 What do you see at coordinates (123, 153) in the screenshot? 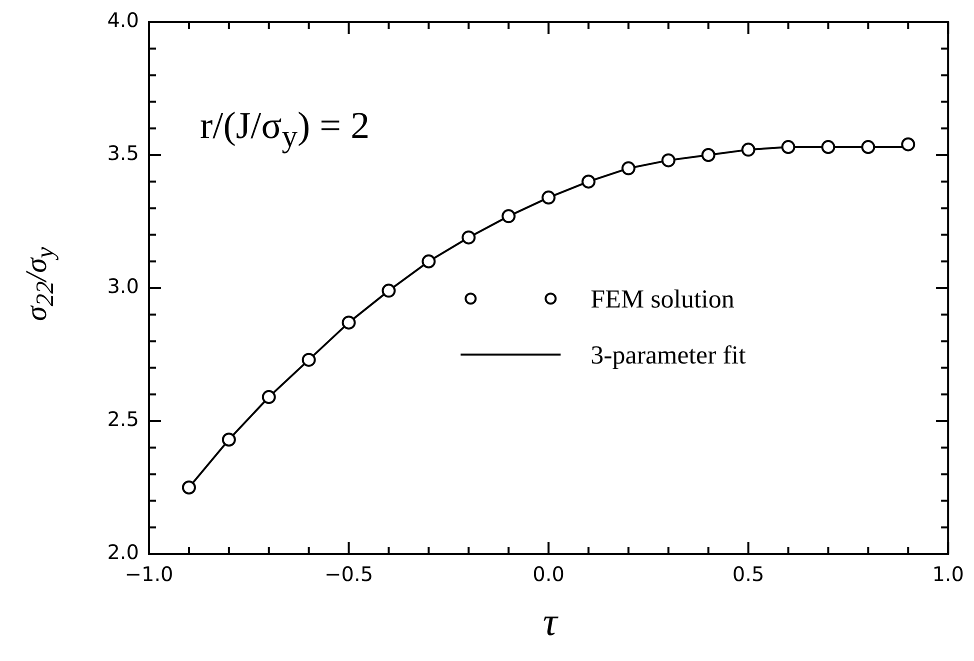
I see `y-tick-label: 3.5` at bounding box center [123, 153].